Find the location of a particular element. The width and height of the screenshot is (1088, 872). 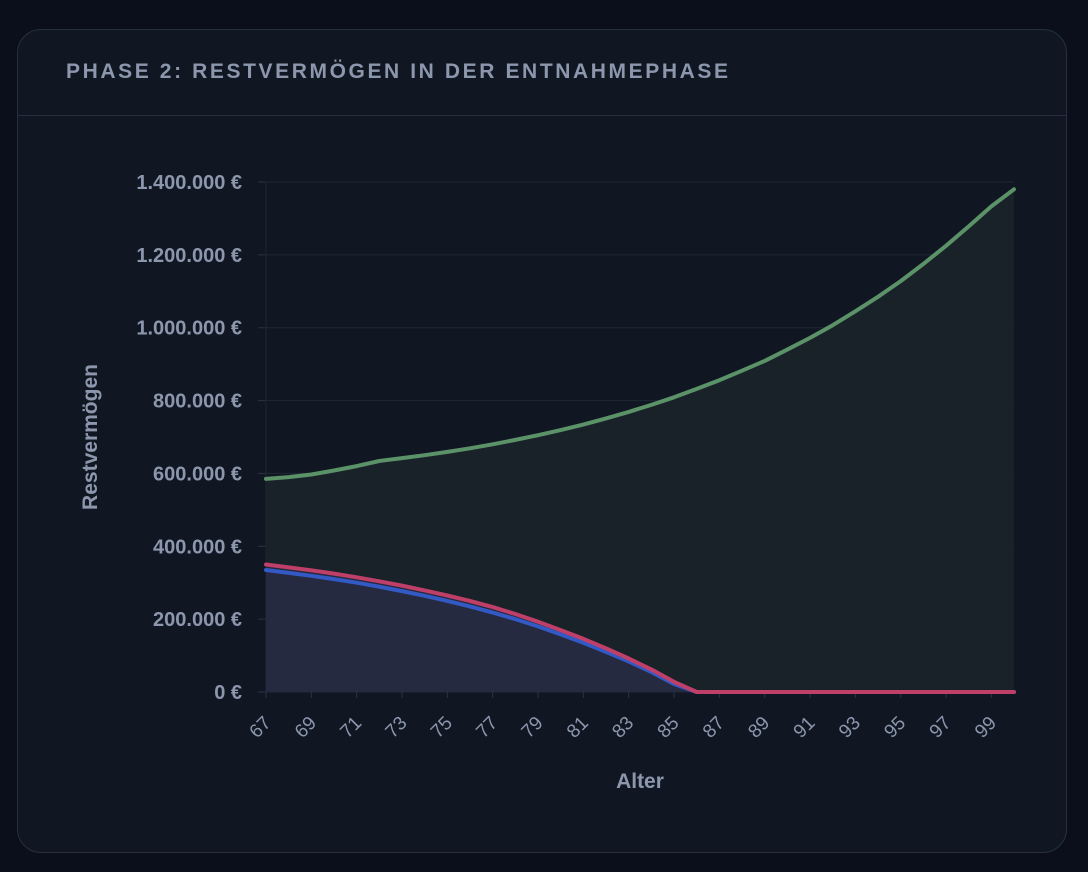

x-tick-label: 77 is located at coordinates (487, 728).